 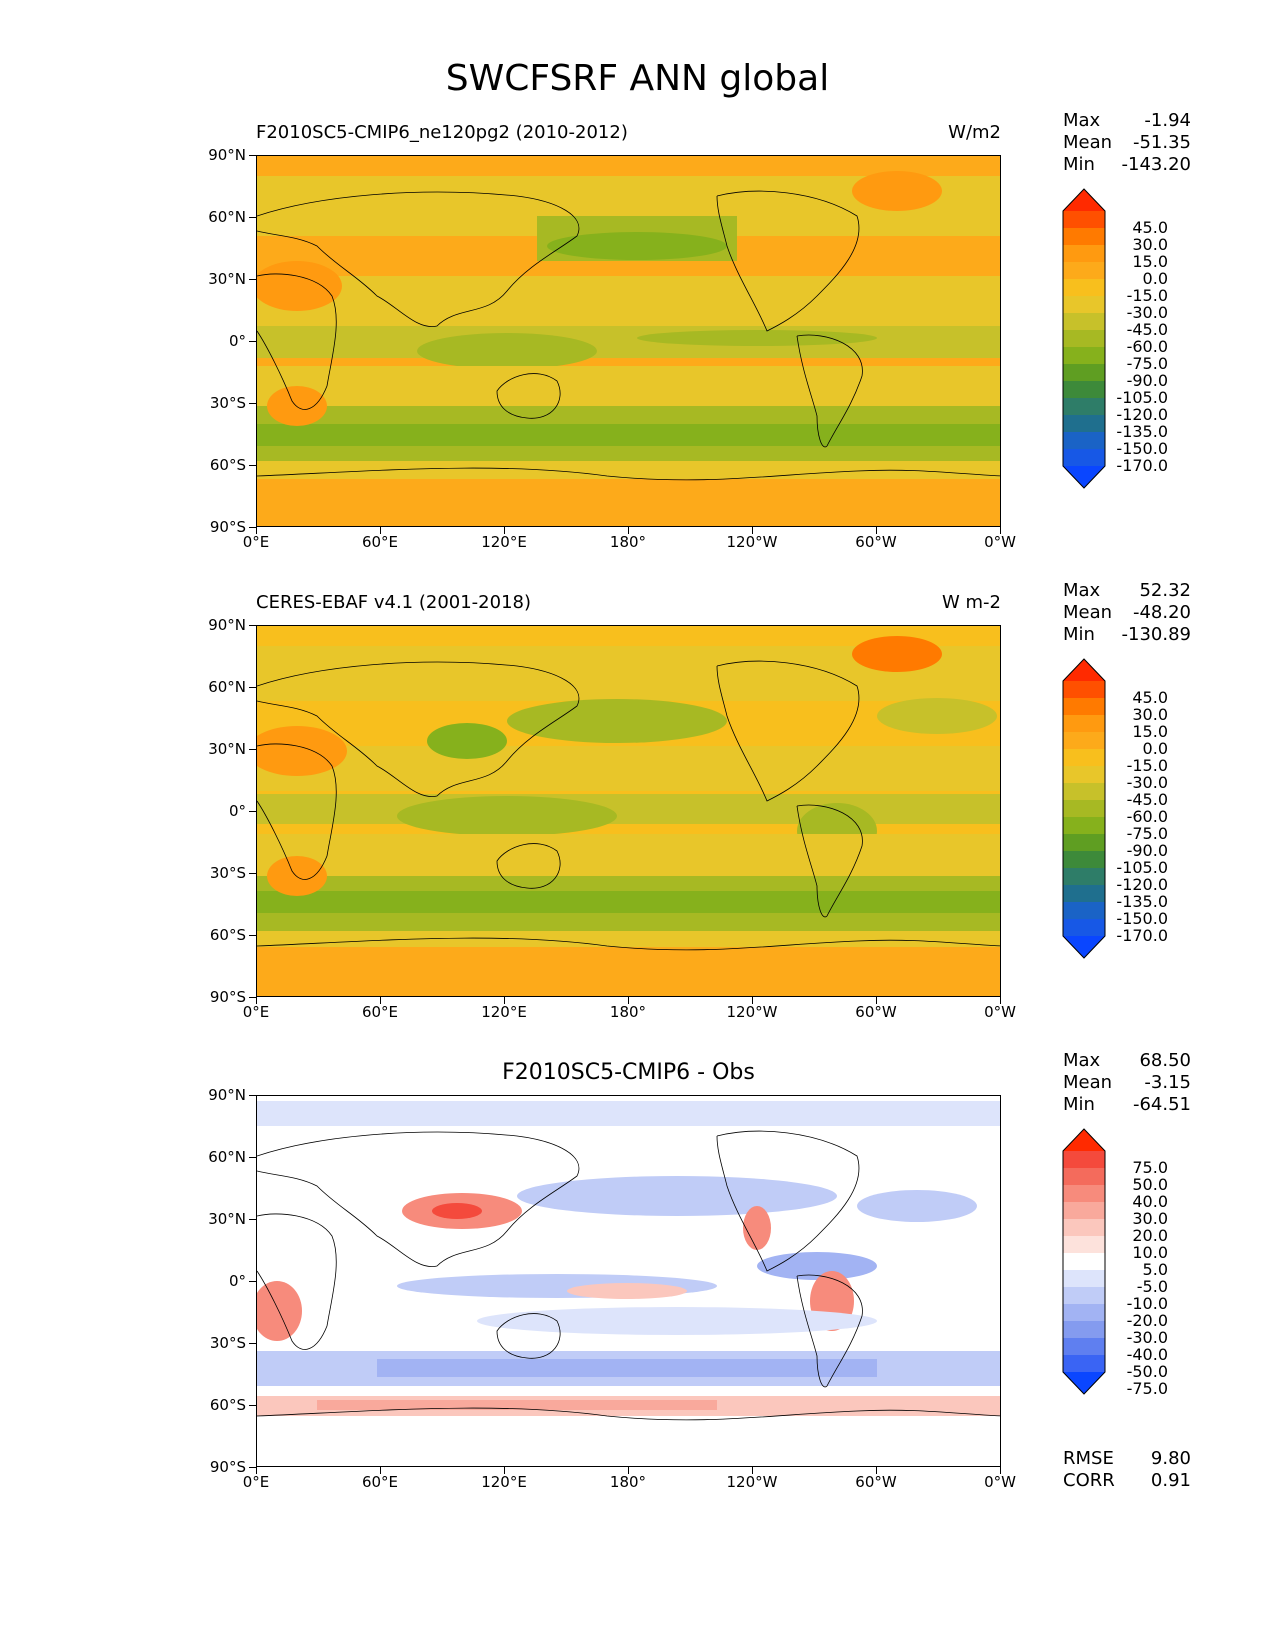 What do you see at coordinates (1152, 1286) in the screenshot?
I see `colorbar-tick-label: -5.0` at bounding box center [1152, 1286].